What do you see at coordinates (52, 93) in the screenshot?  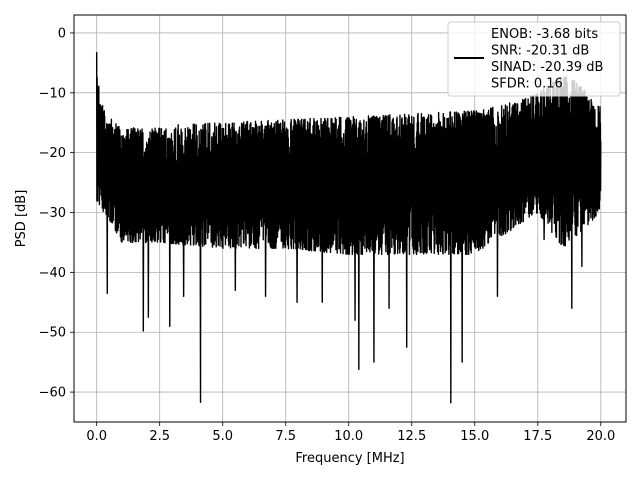 I see `y-tick-label: −10` at bounding box center [52, 93].